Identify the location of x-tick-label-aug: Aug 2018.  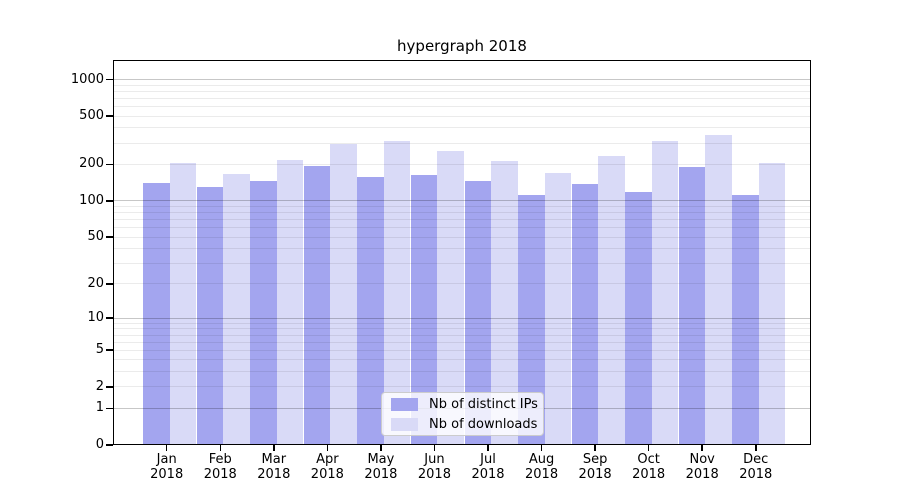
(542, 467).